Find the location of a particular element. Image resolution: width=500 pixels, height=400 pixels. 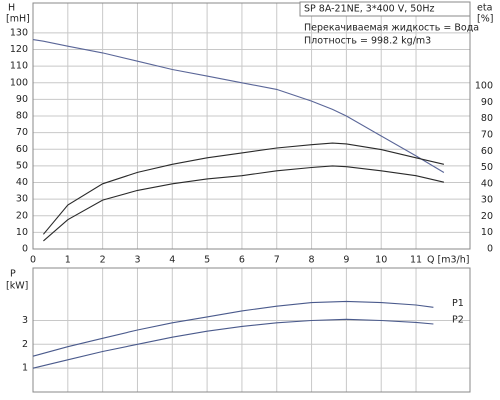

y-tick-label: 80 is located at coordinates (22, 116).